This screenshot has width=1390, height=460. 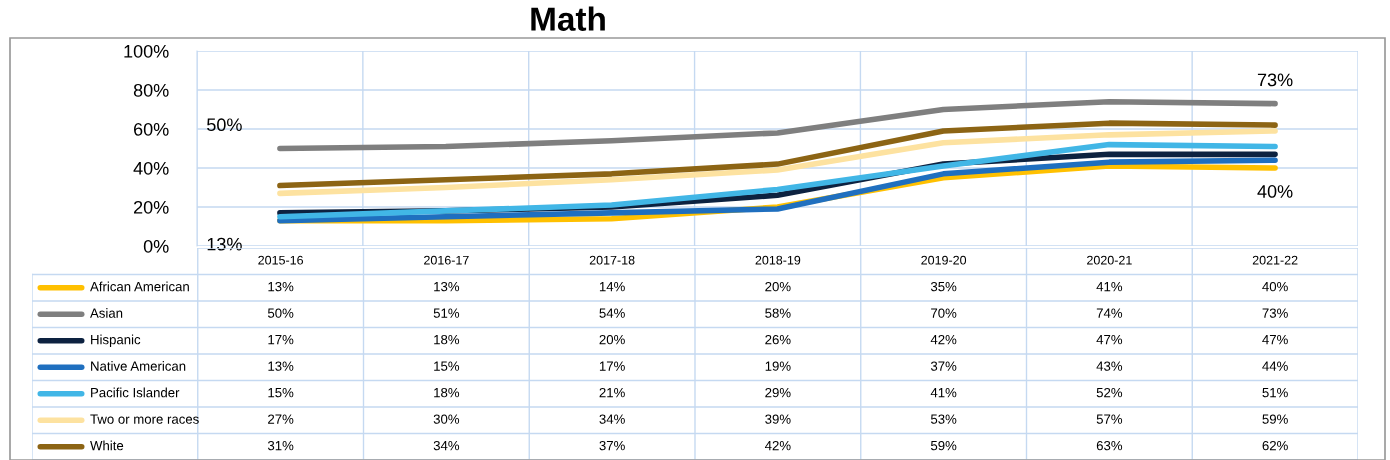 I want to click on annotation: 40%, so click(x=1275, y=191).